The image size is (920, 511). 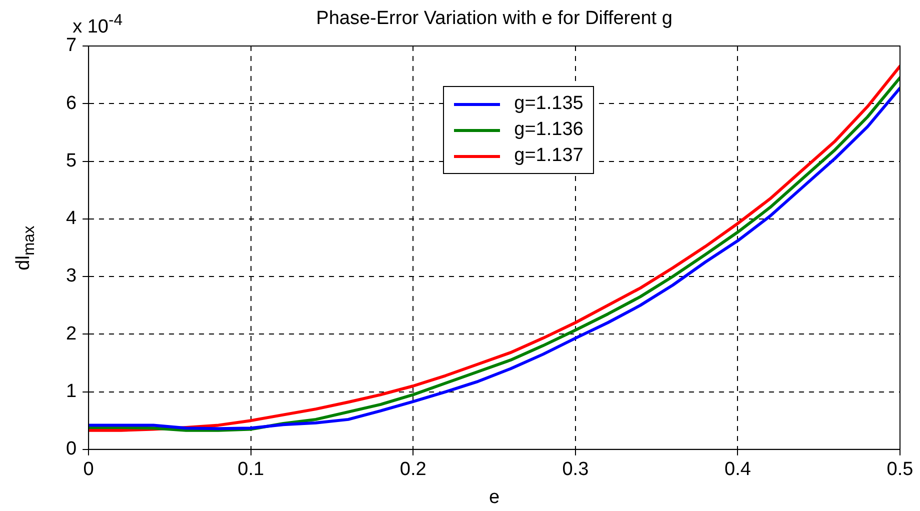 I want to click on legend-label: g=1.135, so click(x=549, y=104).